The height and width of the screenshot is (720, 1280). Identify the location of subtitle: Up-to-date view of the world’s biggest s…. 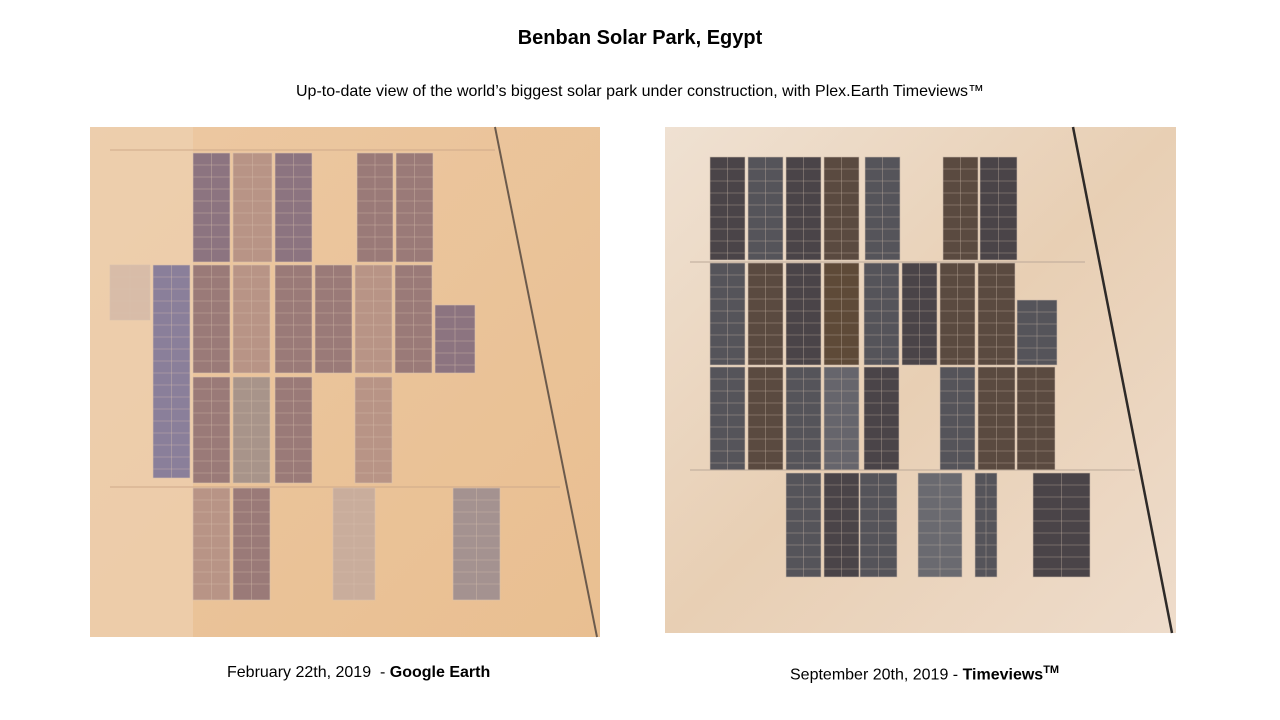
(639, 91).